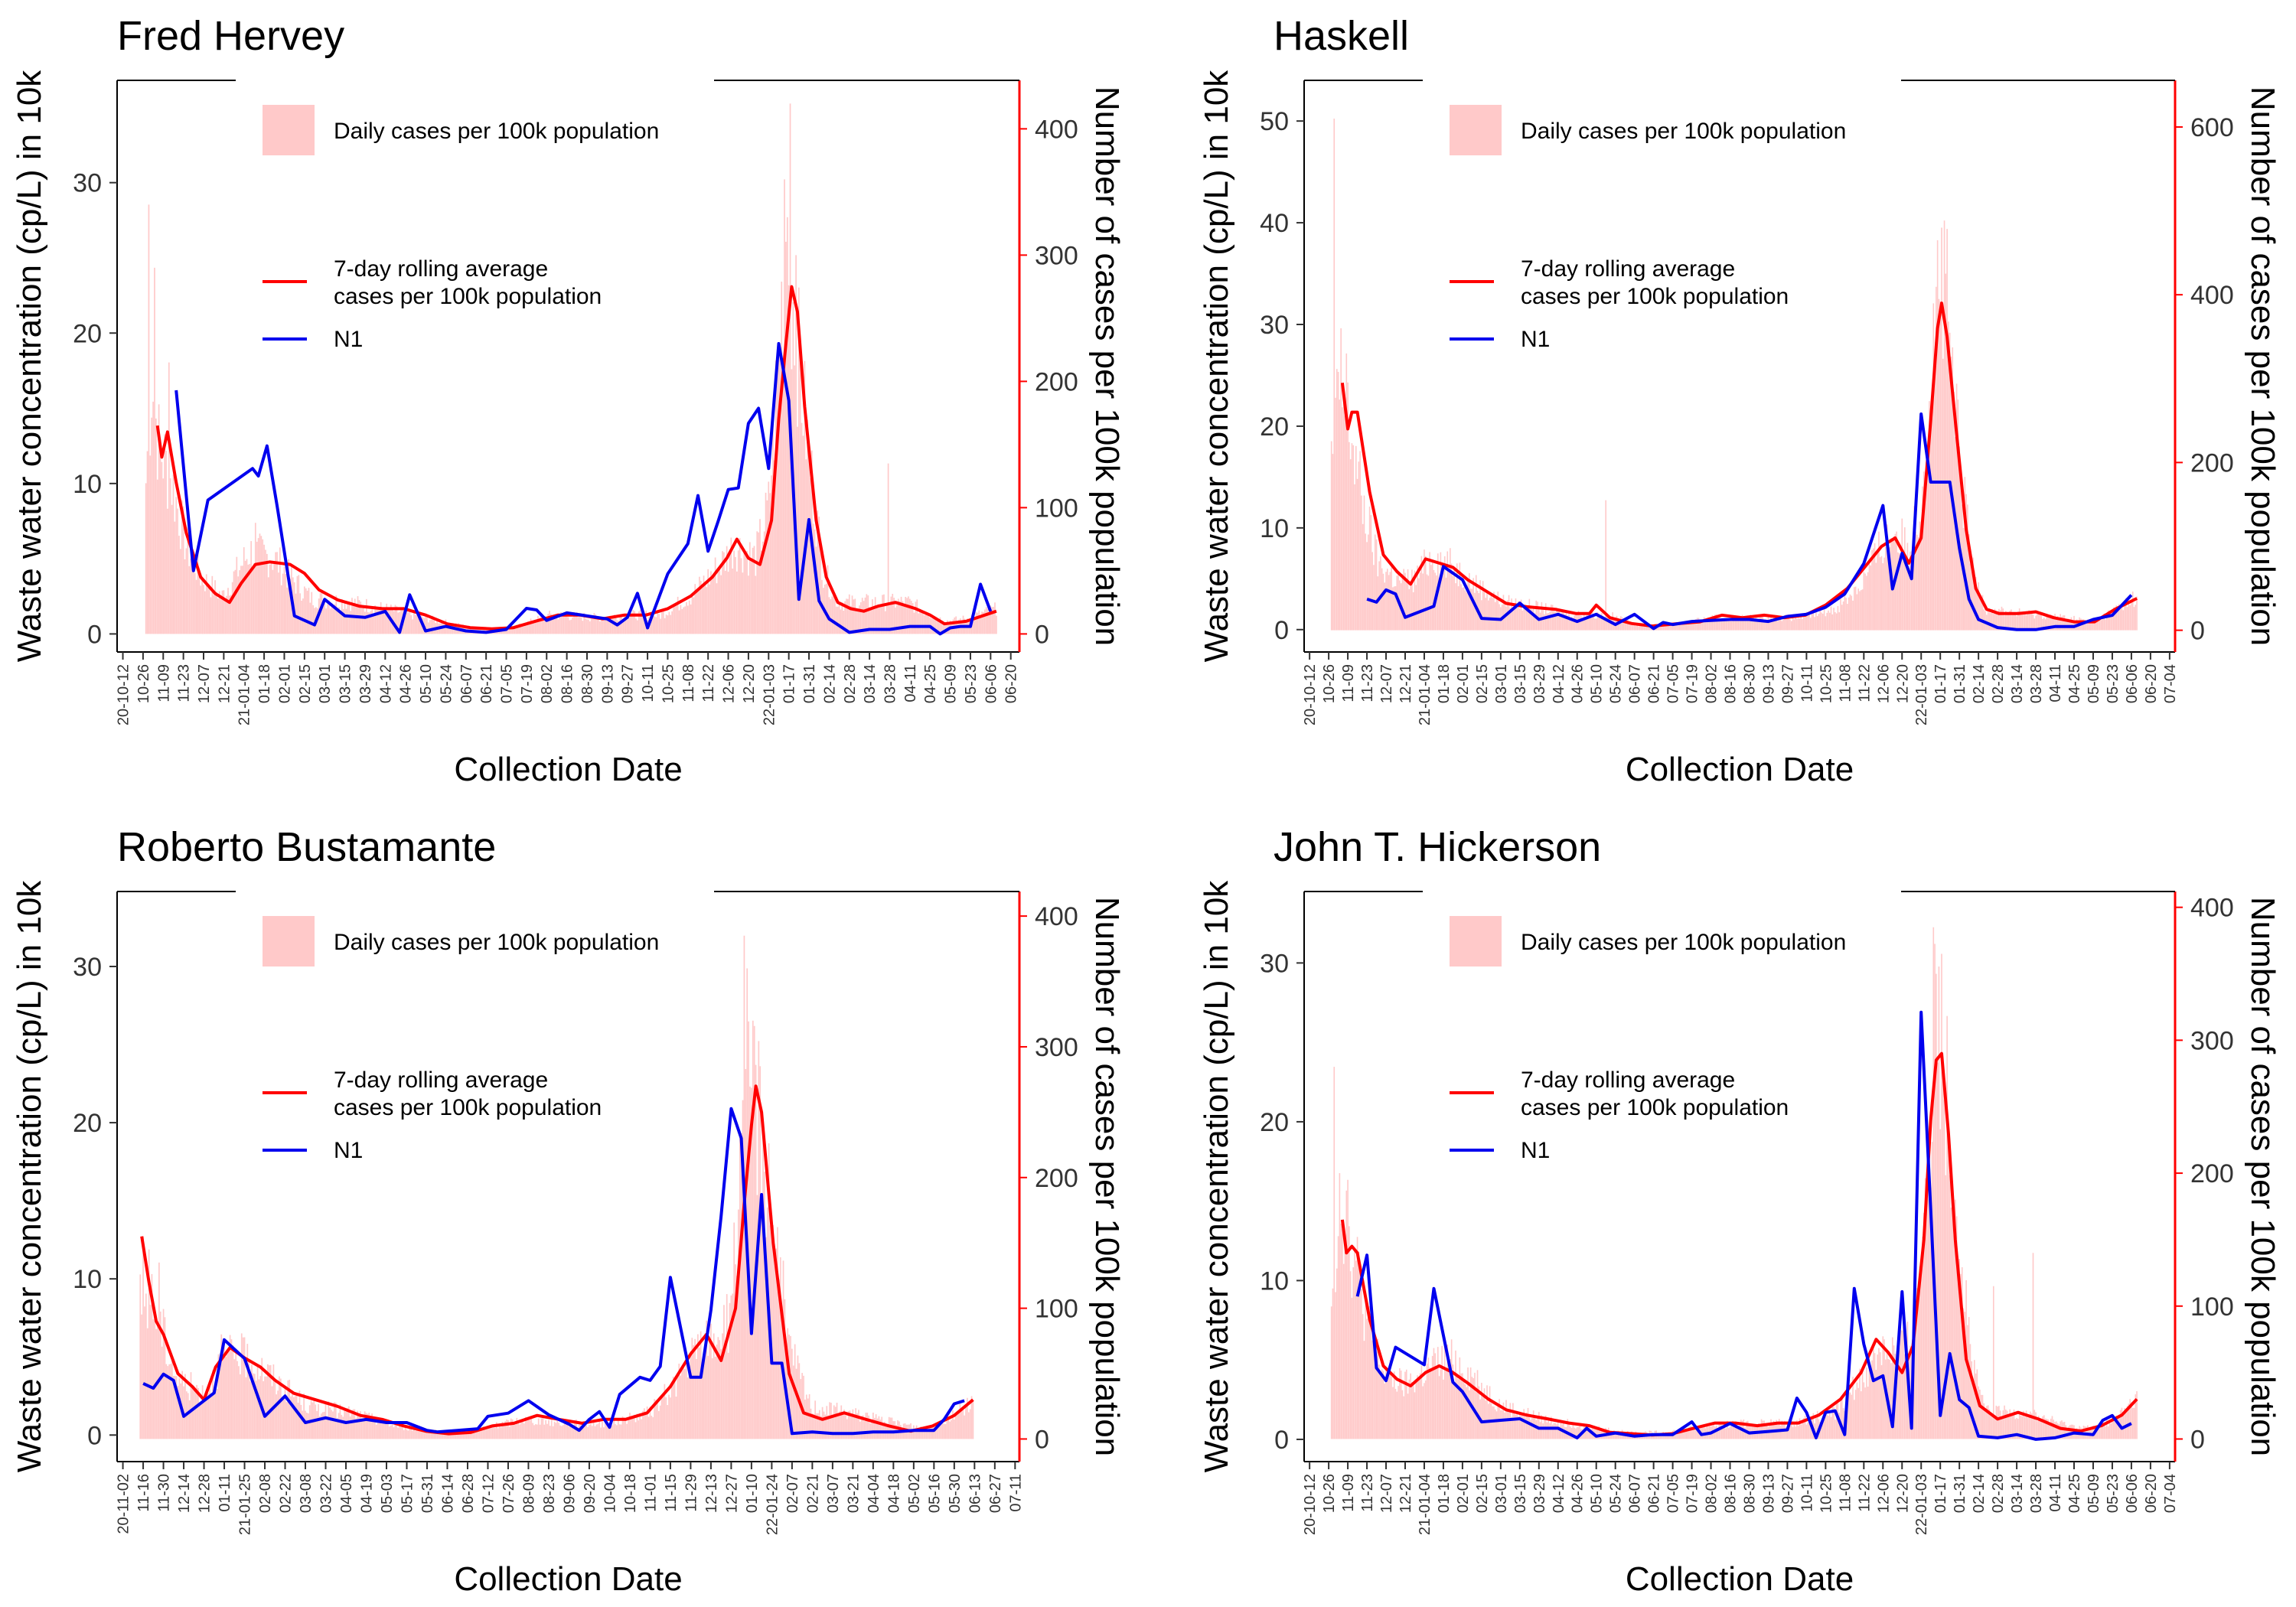 The height and width of the screenshot is (1607, 2296). I want to click on x-tick-label: 01-31, so click(809, 683).